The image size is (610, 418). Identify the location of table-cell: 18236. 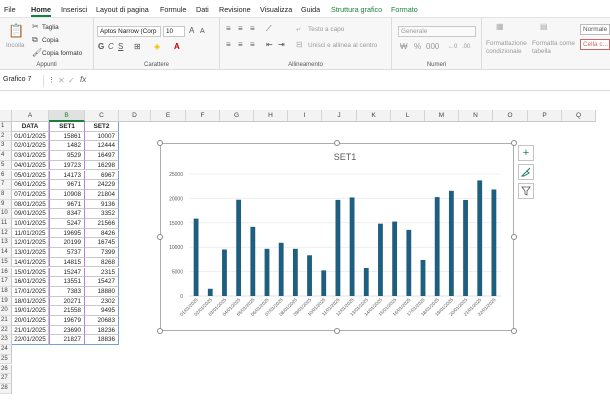
(102, 330).